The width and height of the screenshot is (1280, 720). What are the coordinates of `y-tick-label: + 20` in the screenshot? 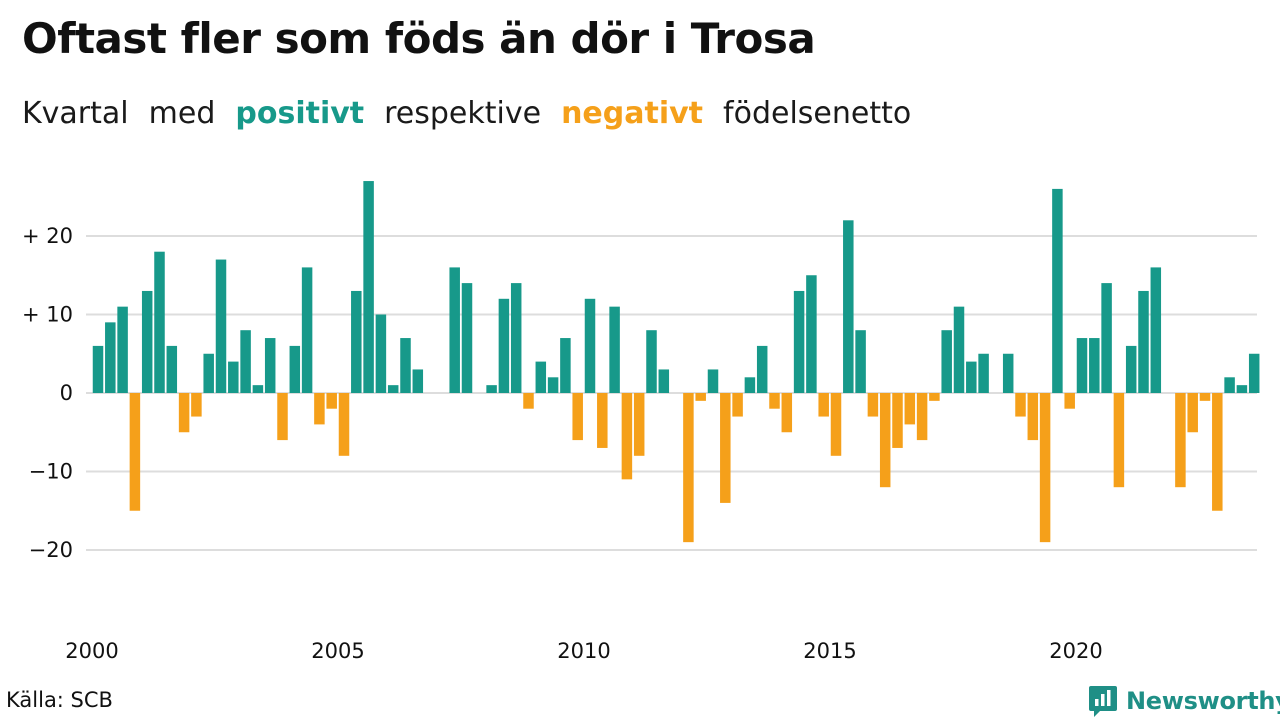 It's located at (47, 236).